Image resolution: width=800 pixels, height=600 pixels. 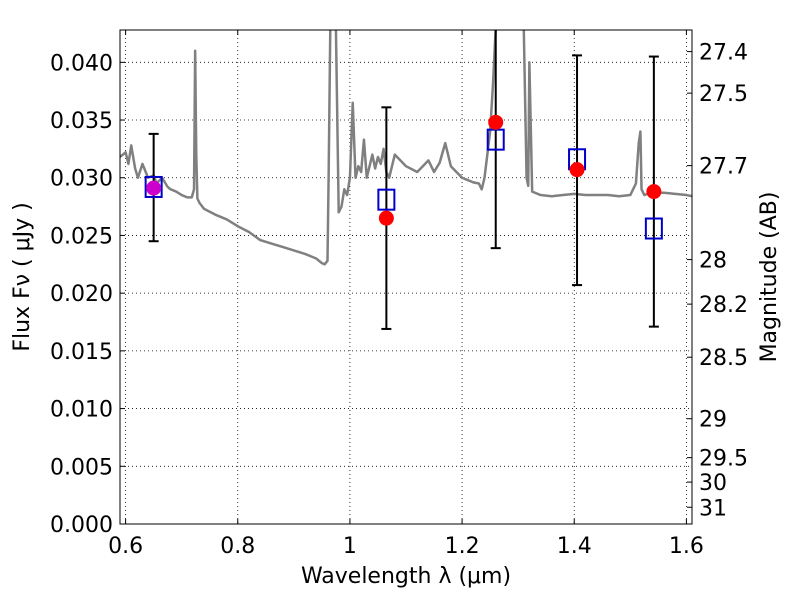 I want to click on y2-tick-label: 27.7, so click(x=723, y=167).